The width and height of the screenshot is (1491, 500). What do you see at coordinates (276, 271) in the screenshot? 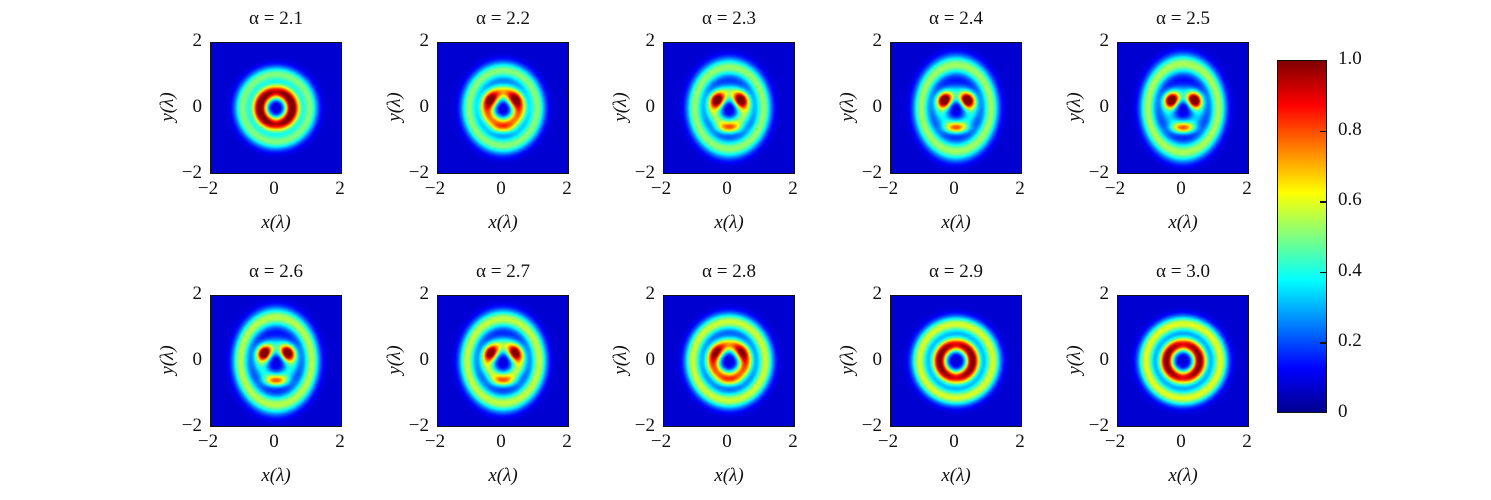
I see `panel-title: α = 2.6` at bounding box center [276, 271].